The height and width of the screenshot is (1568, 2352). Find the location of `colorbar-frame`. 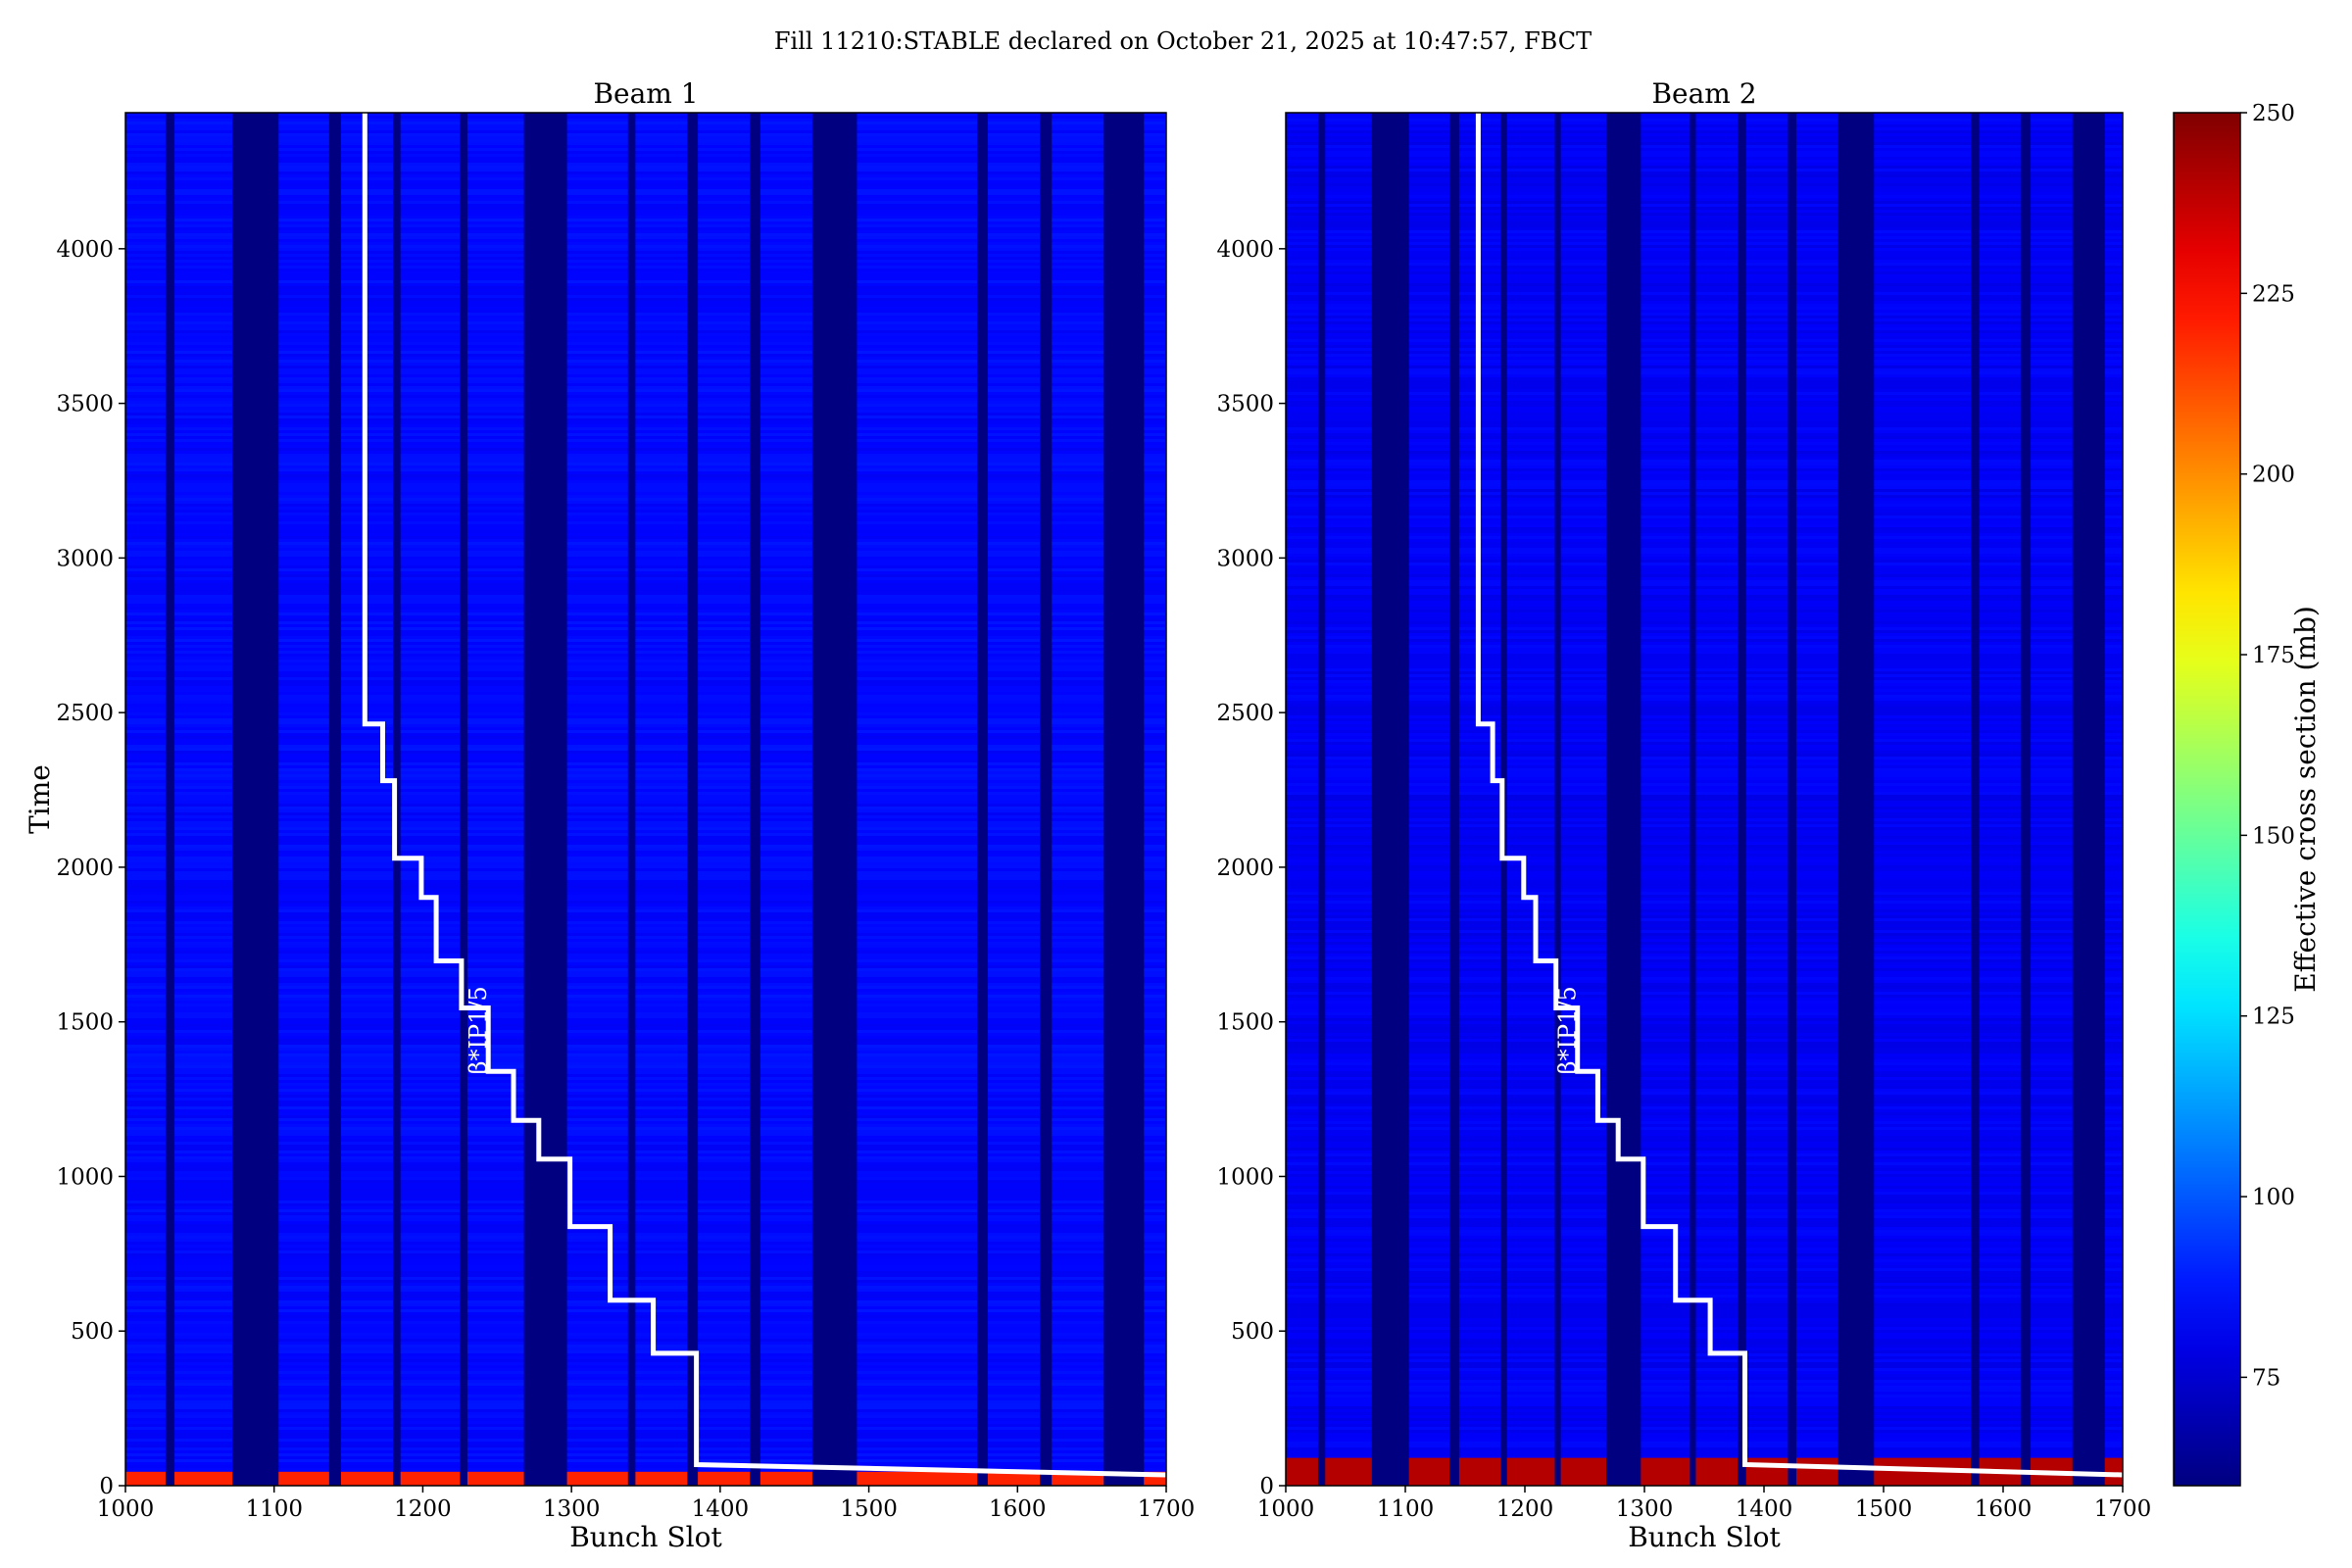

colorbar-frame is located at coordinates (2207, 799).